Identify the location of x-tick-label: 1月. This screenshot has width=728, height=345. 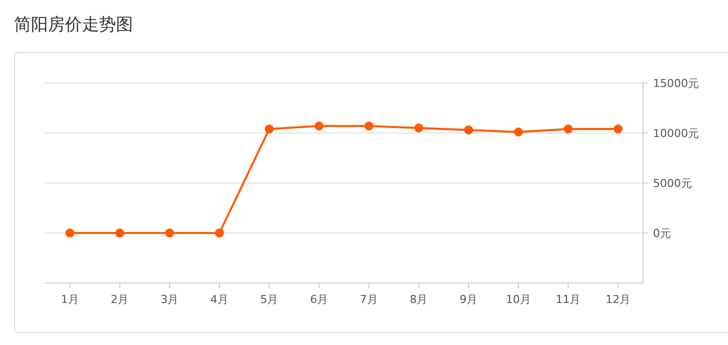
(69, 299).